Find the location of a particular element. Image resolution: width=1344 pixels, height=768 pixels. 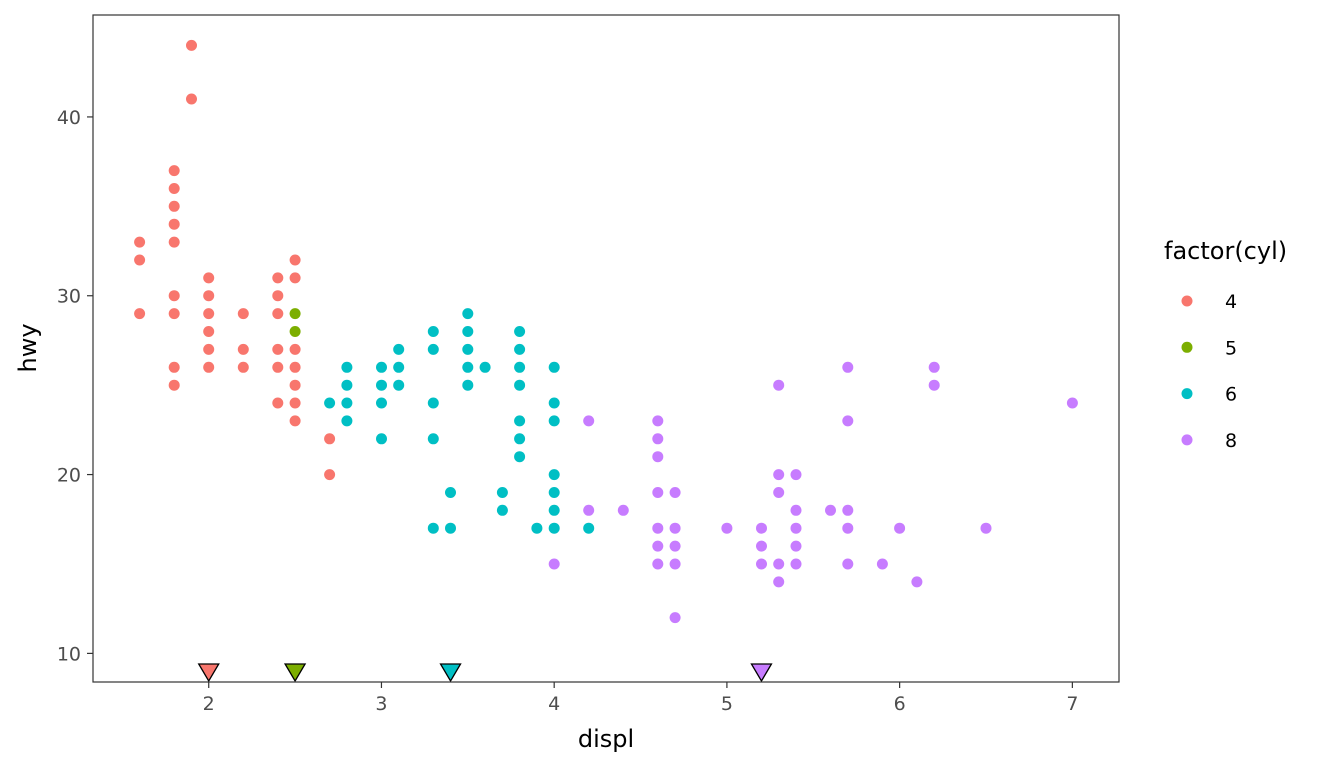

legend-label-cyl-5: 5 is located at coordinates (1231, 348).